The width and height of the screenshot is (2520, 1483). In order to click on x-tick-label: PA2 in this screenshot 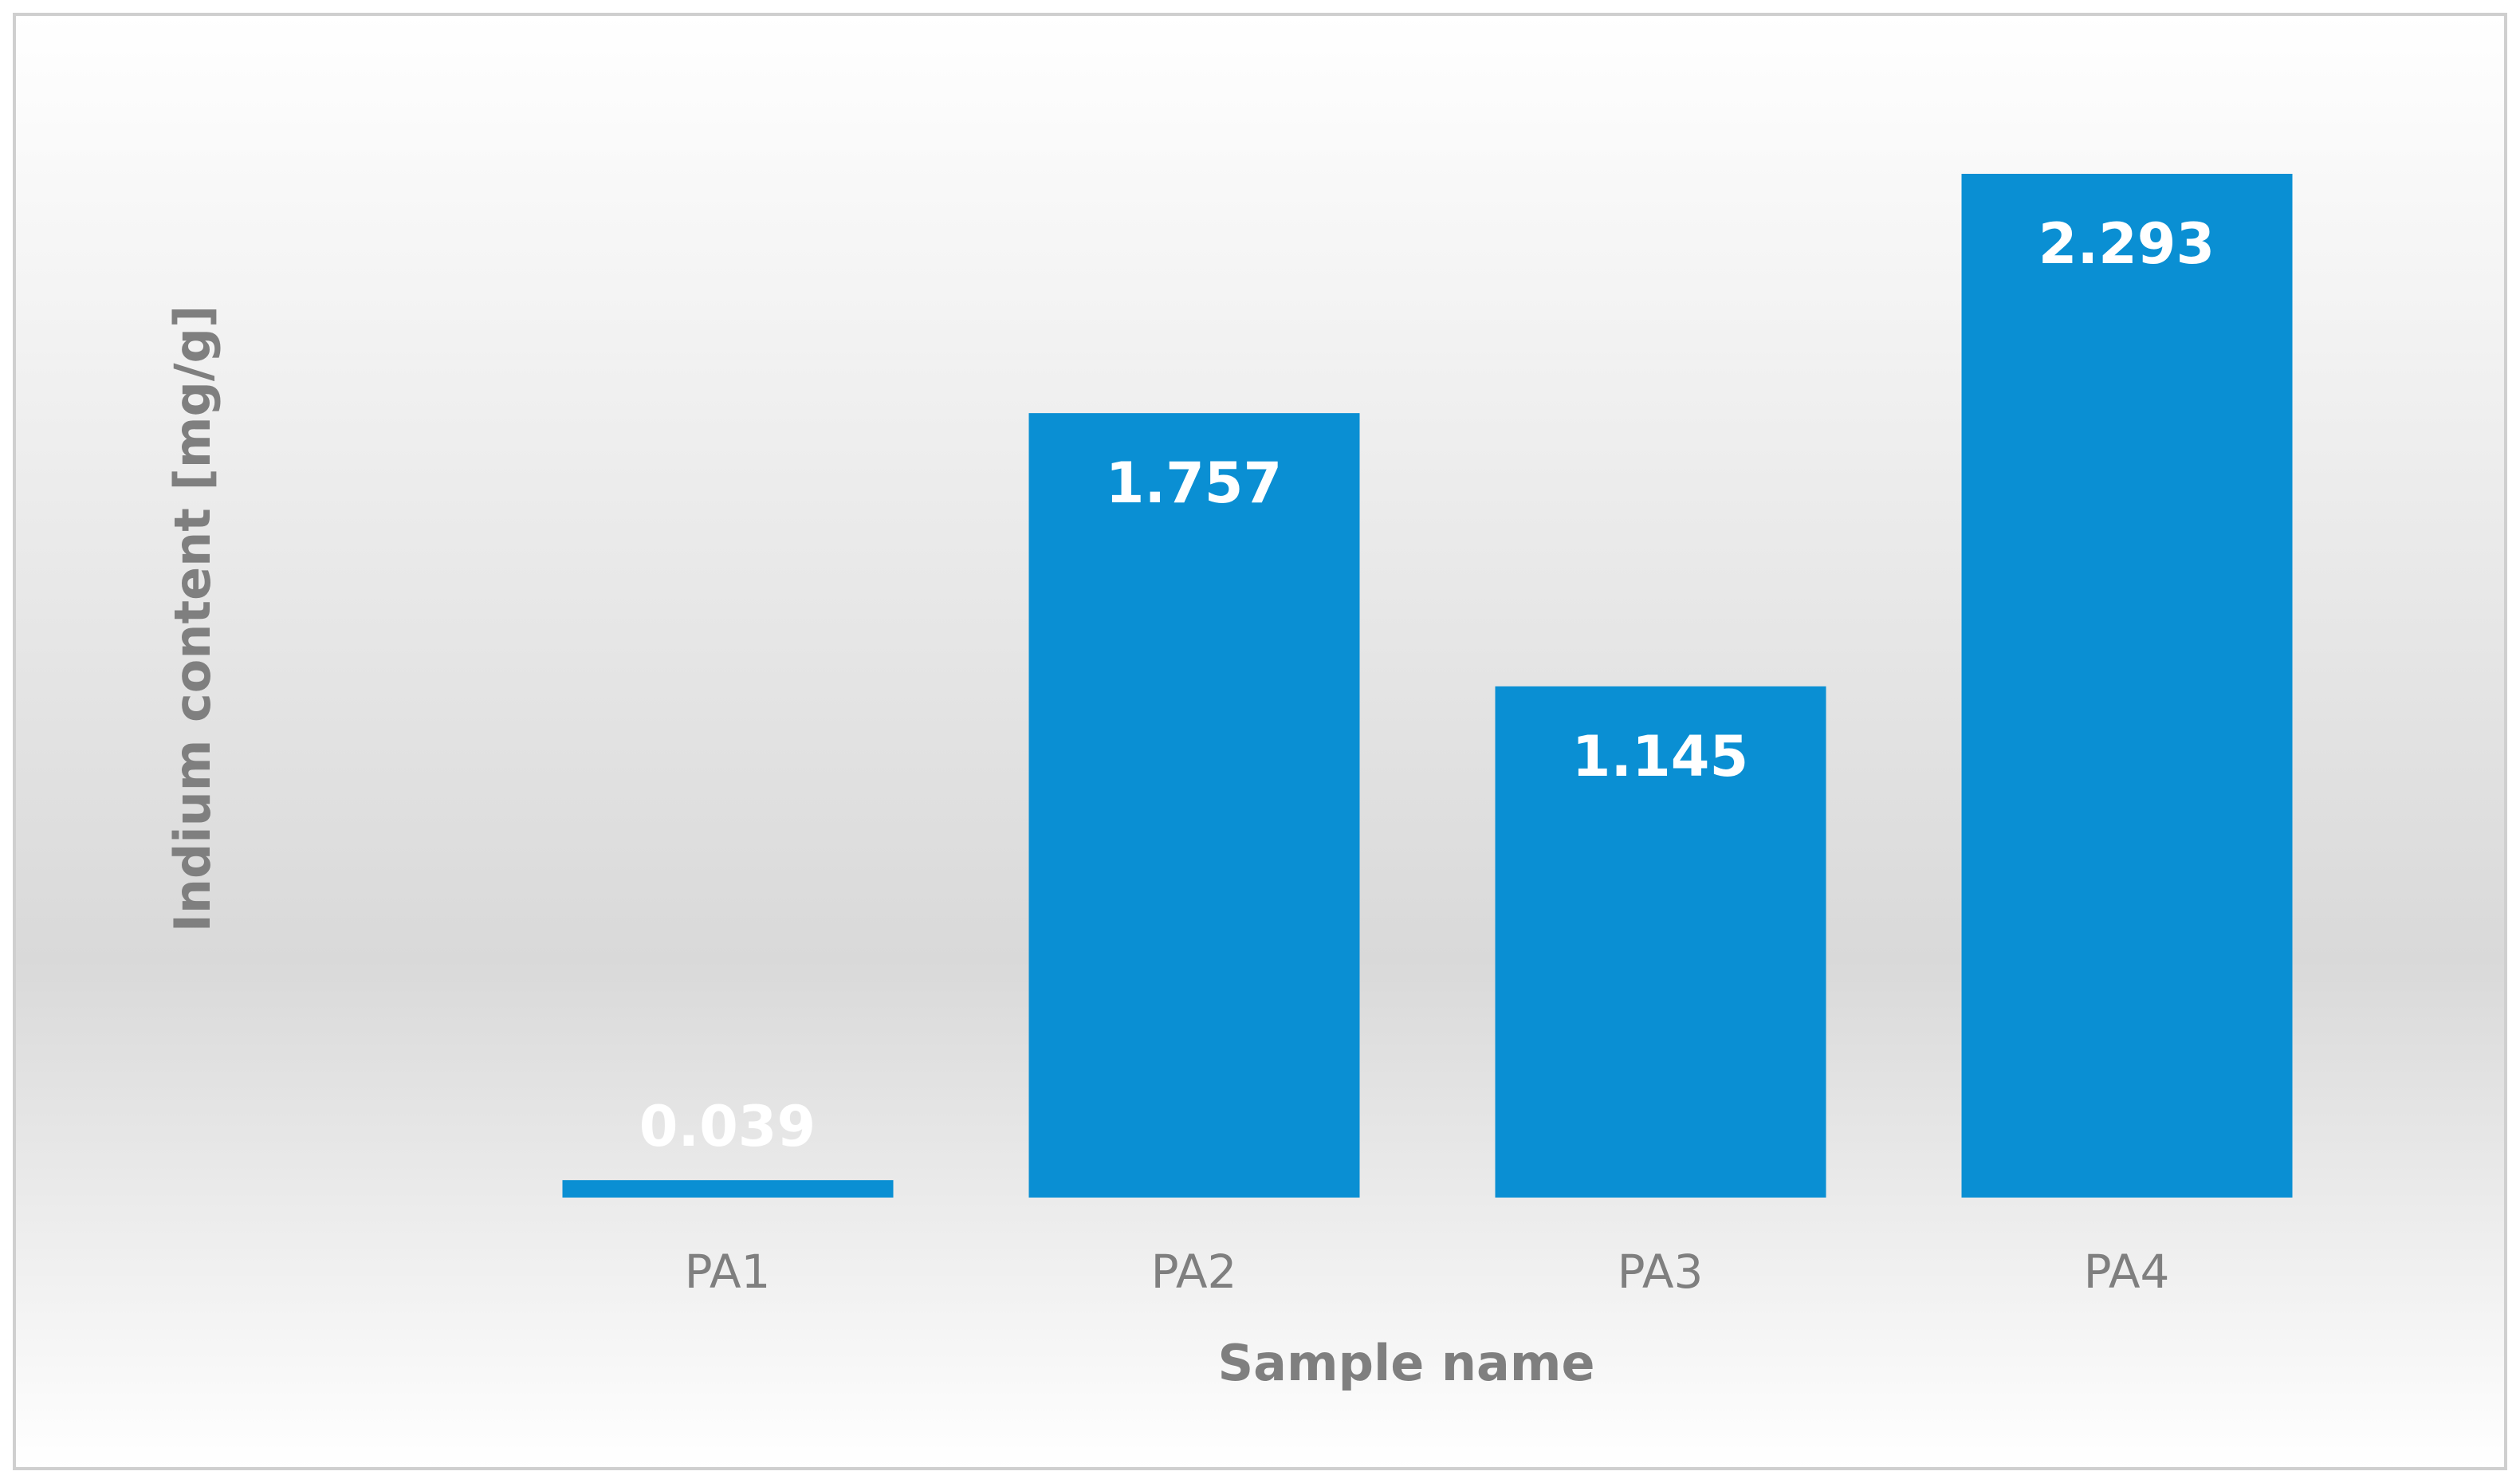, I will do `click(1194, 1272)`.